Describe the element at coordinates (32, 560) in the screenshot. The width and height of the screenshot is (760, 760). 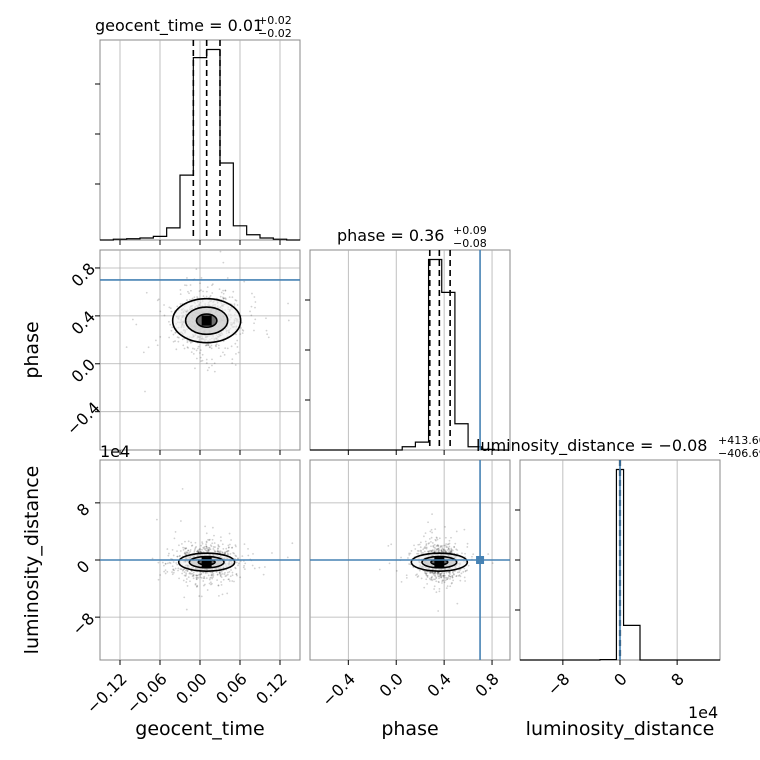
I see `y-axis-label-luminosity-distance: luminosity_distance` at that location.